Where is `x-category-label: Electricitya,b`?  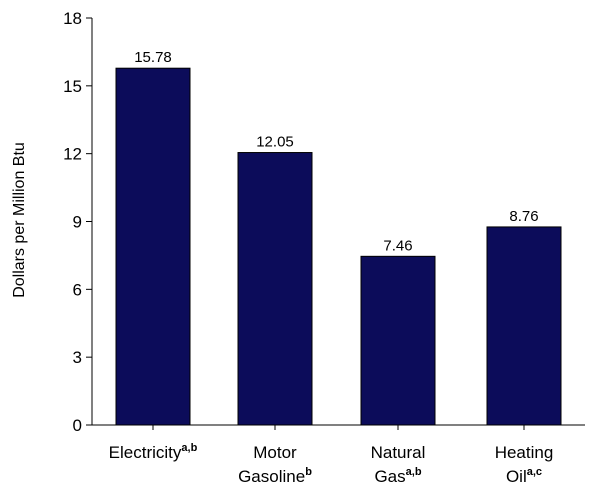 x-category-label: Electricitya,b is located at coordinates (153, 452).